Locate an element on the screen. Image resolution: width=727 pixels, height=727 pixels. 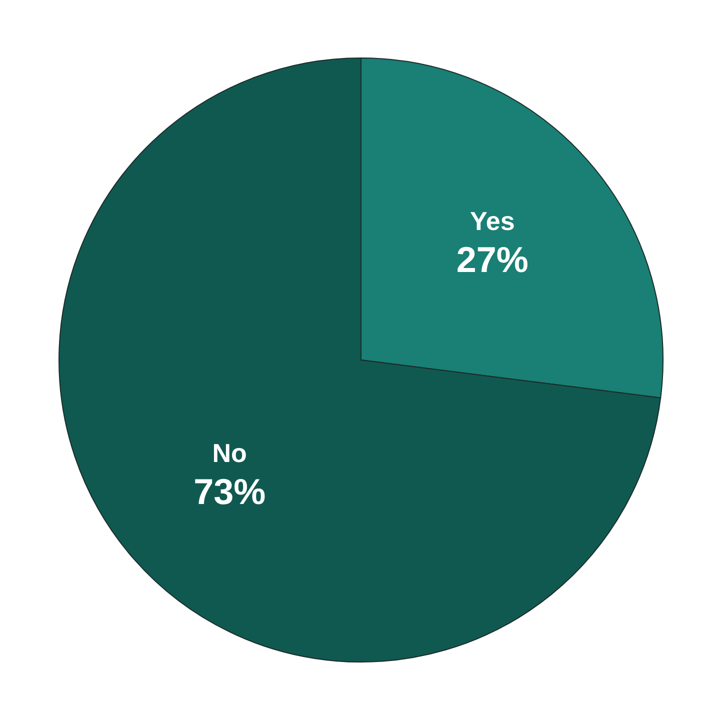
data-label: 27% is located at coordinates (492, 259).